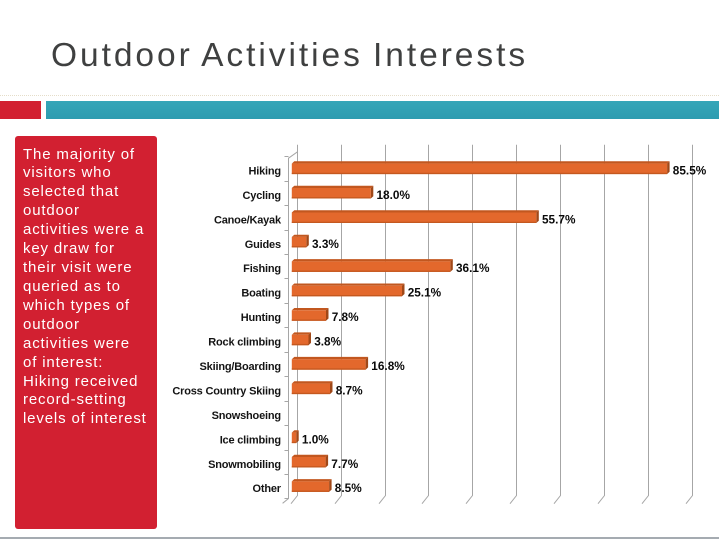  I want to click on svg-text: 3.8%, so click(327, 342).